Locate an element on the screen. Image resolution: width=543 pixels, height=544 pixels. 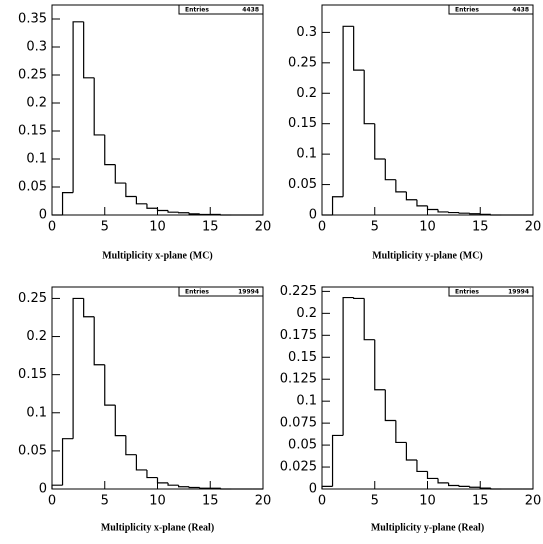
y-tick-label: 0.075 is located at coordinates (298, 423).